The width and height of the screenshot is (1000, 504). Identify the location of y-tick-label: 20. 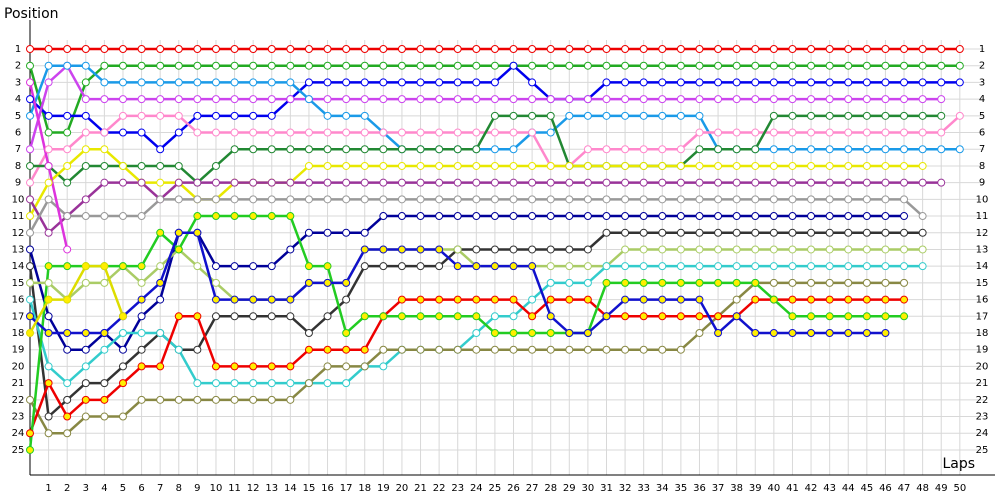
(18, 366).